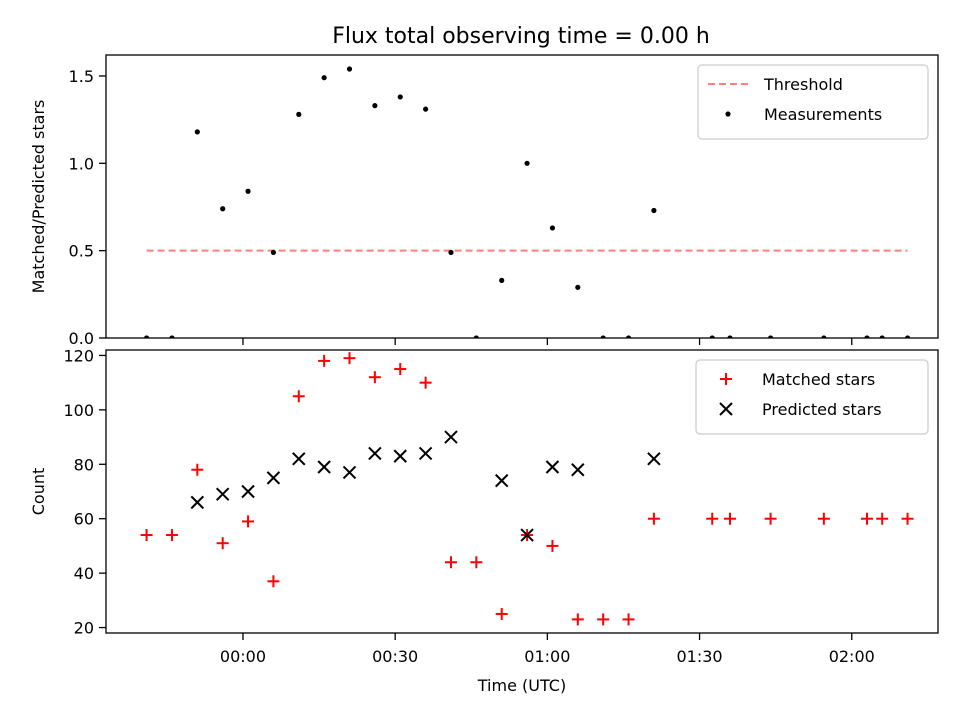 The image size is (960, 720). Describe the element at coordinates (81, 76) in the screenshot. I see `y-tick-label: 1.5` at that location.